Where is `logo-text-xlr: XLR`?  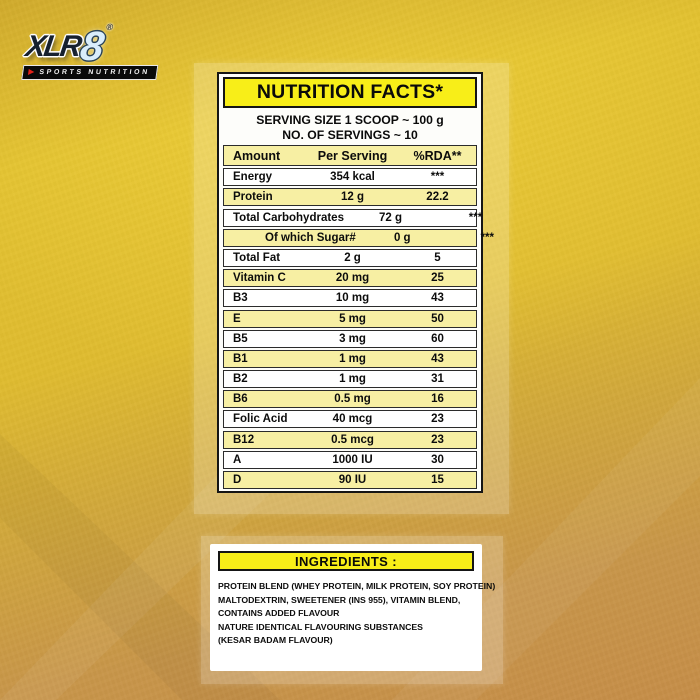
logo-text-xlr: XLR is located at coordinates (53, 46).